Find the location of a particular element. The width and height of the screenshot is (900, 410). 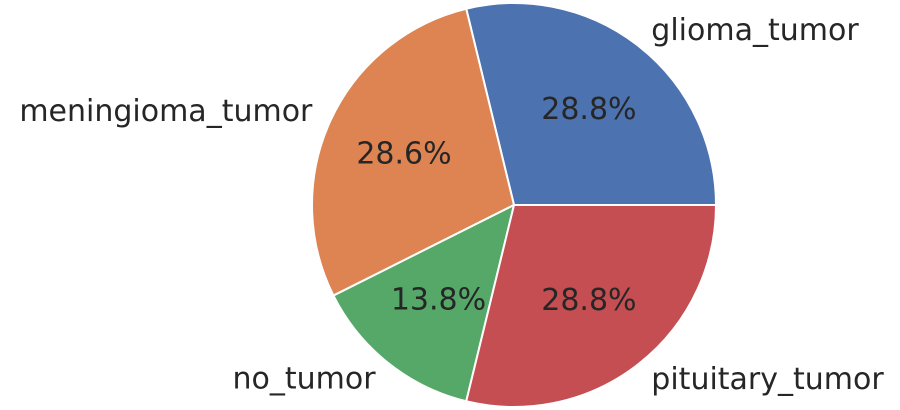

pie-slice-pituitary-tumor is located at coordinates (591, 306).